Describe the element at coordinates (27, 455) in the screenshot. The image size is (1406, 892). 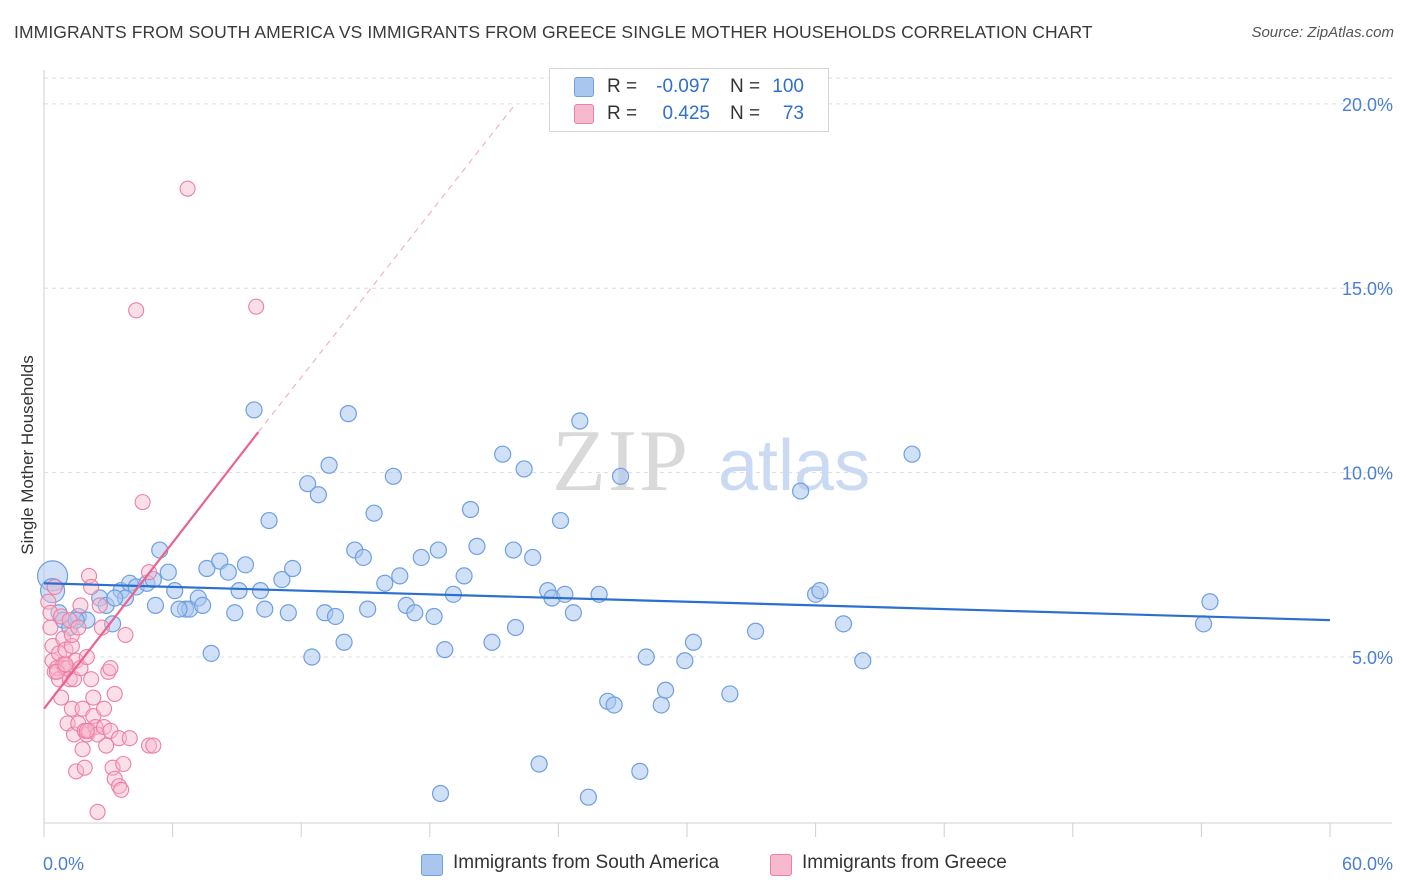
I see `y-axis-title: Single Mother Households` at that location.